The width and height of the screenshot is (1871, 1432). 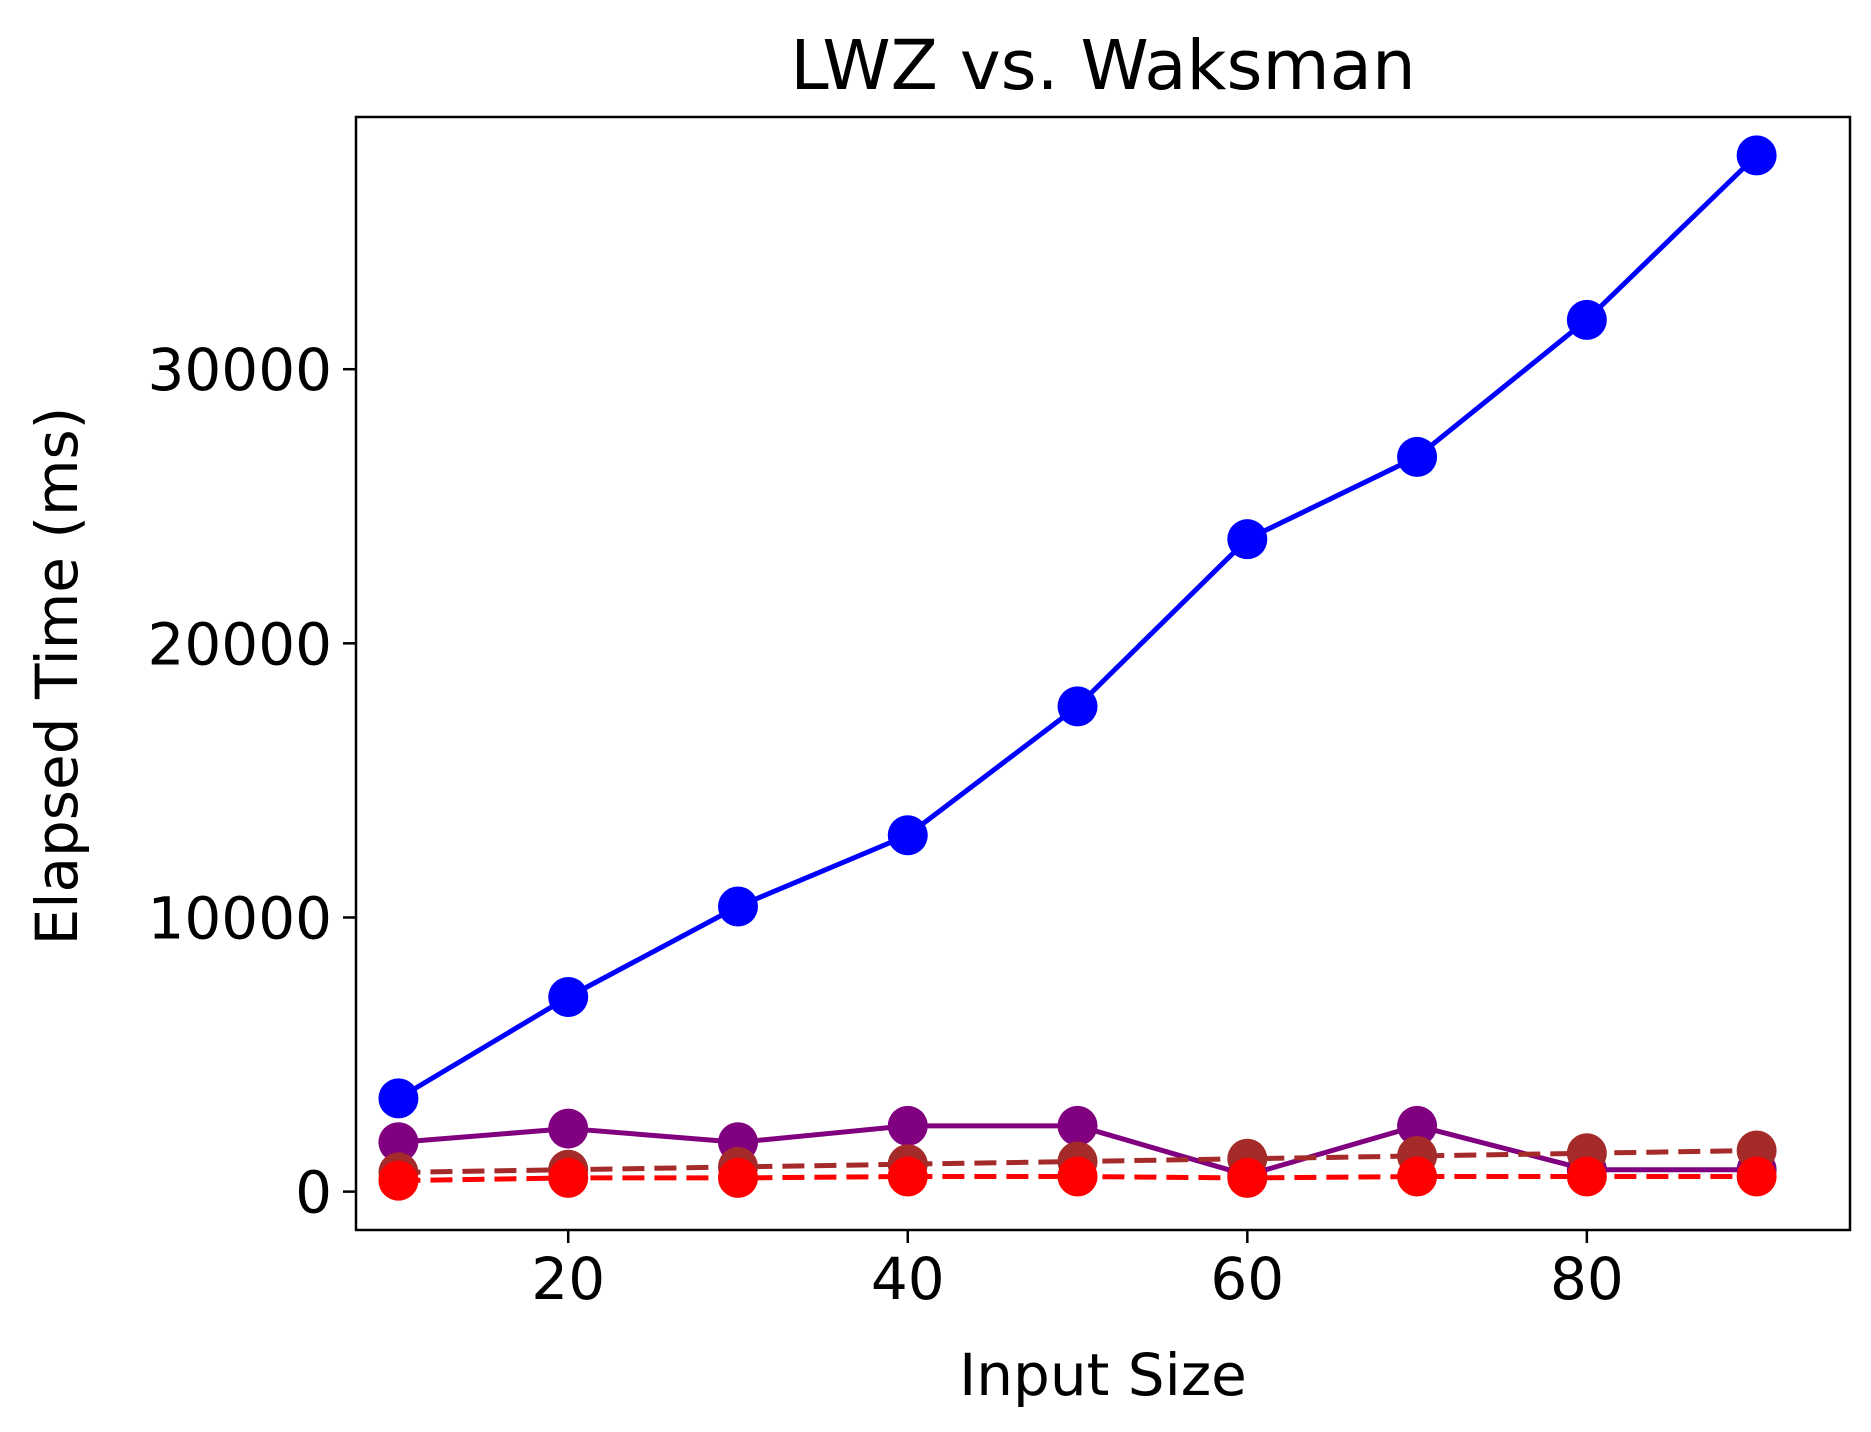 I want to click on x-tick-label: 80, so click(x=1587, y=1279).